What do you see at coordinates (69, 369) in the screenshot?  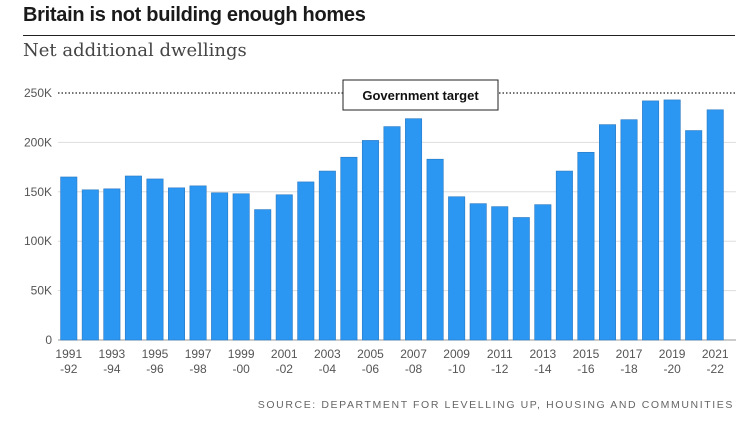 I see `x-tick-label: -92` at bounding box center [69, 369].